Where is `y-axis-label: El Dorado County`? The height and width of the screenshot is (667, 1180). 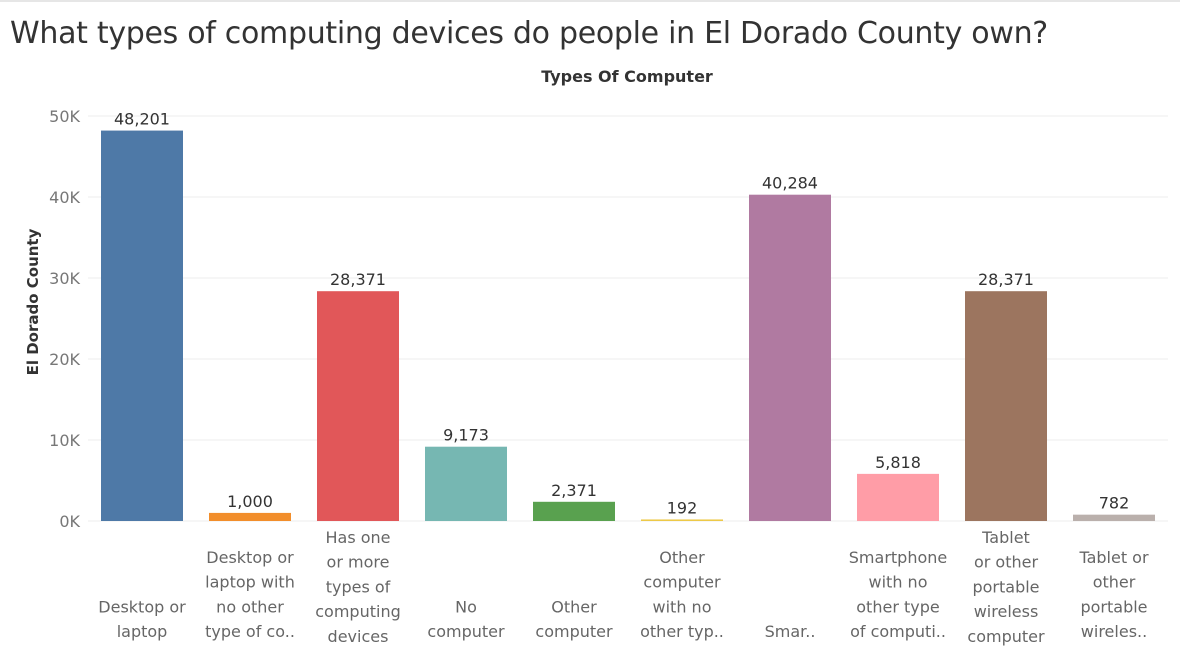 y-axis-label: El Dorado County is located at coordinates (33, 301).